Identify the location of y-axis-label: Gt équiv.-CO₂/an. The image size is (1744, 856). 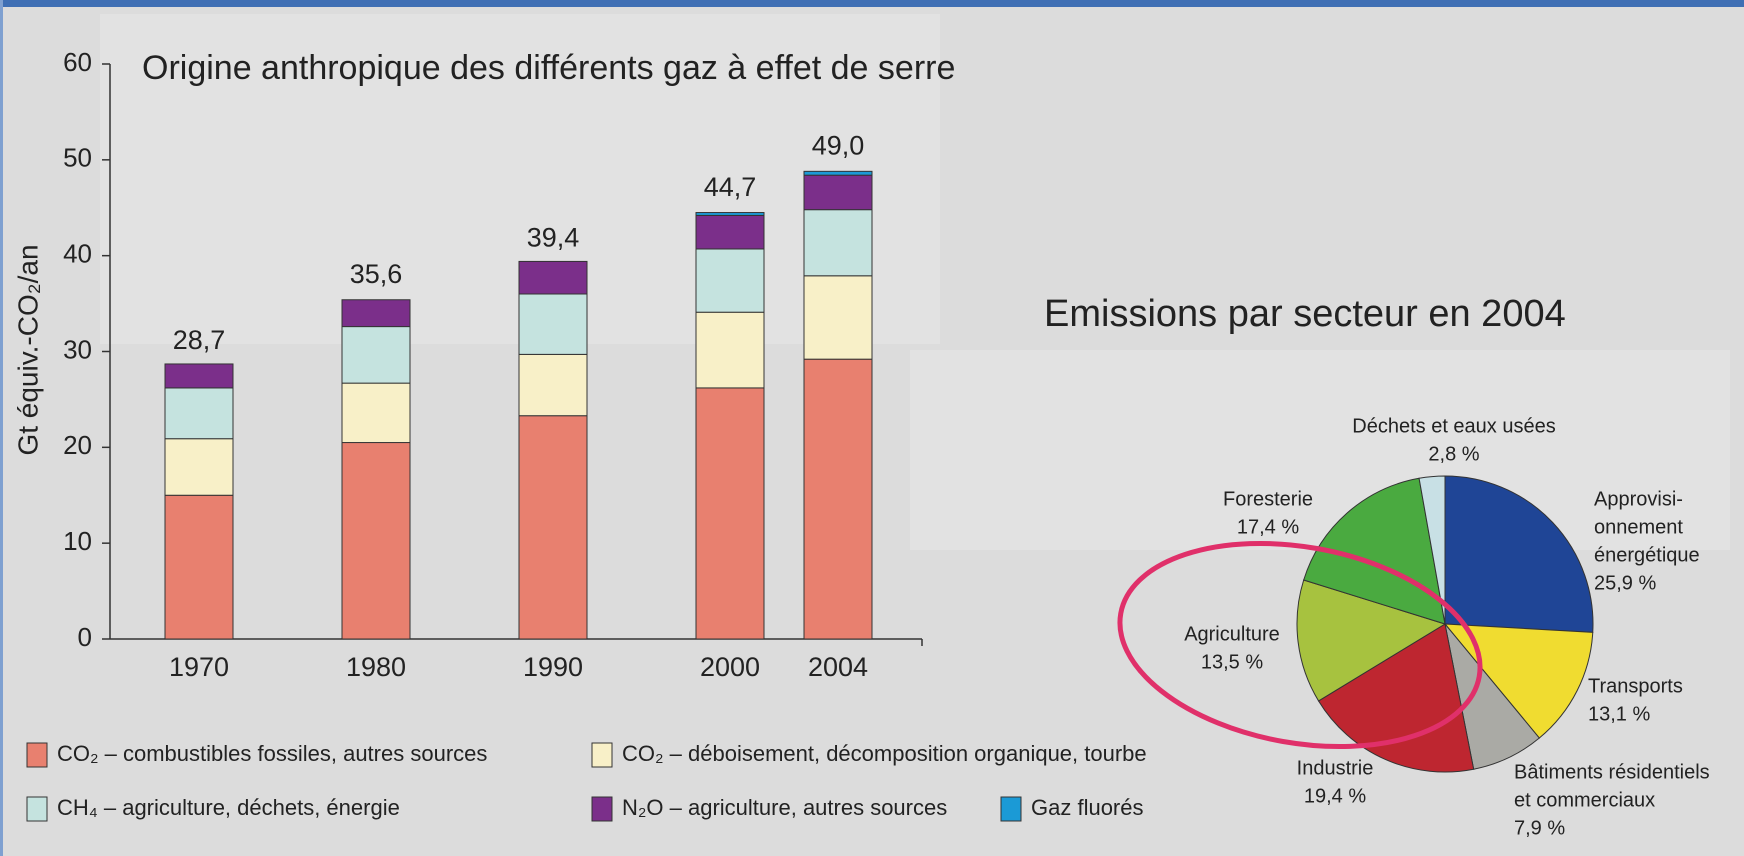
(27, 349).